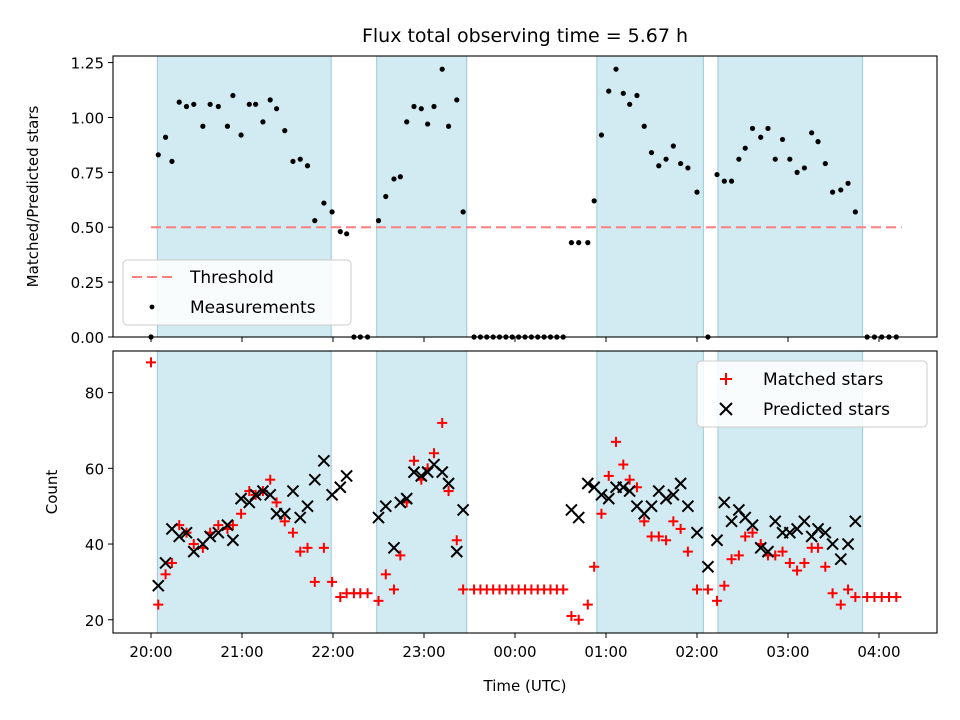  Describe the element at coordinates (152, 307) in the screenshot. I see `legend-measurements-swatch` at that location.